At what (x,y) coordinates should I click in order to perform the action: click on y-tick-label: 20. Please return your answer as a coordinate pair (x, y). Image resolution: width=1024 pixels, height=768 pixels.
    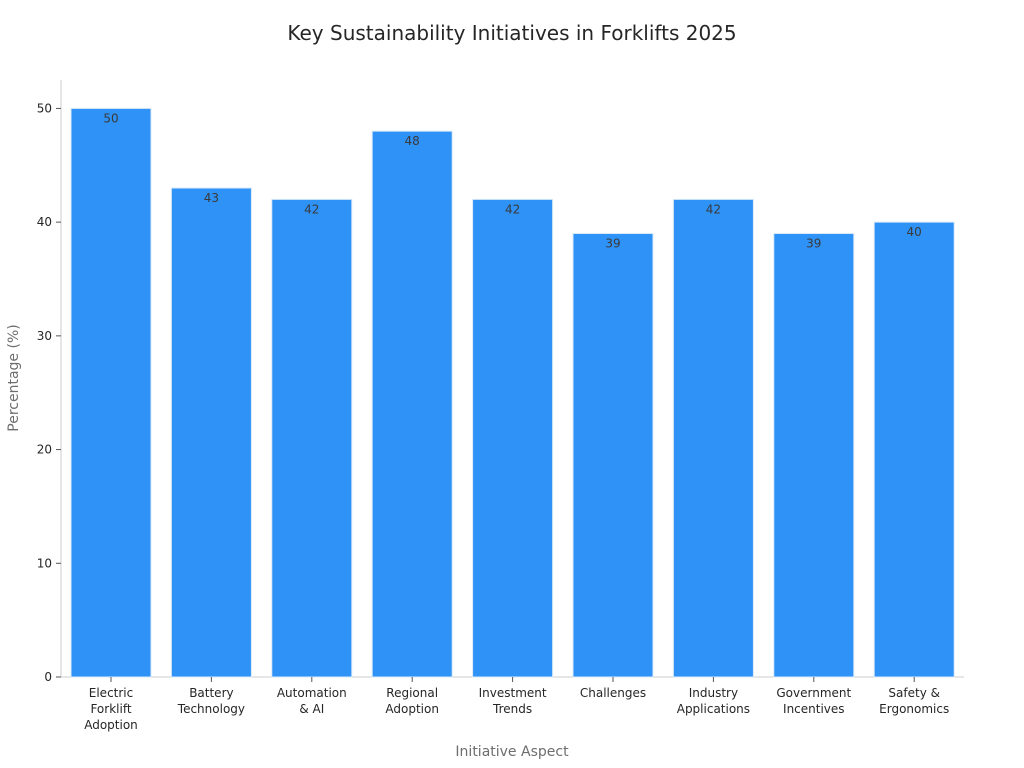
    Looking at the image, I should click on (44, 450).